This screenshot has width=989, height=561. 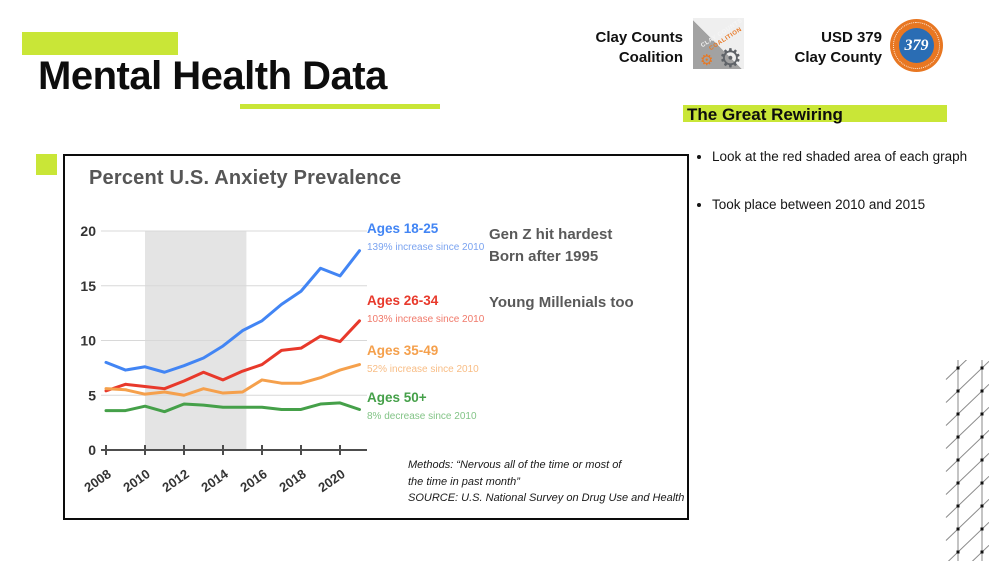 What do you see at coordinates (88, 231) in the screenshot?
I see `svg-text: 20` at bounding box center [88, 231].